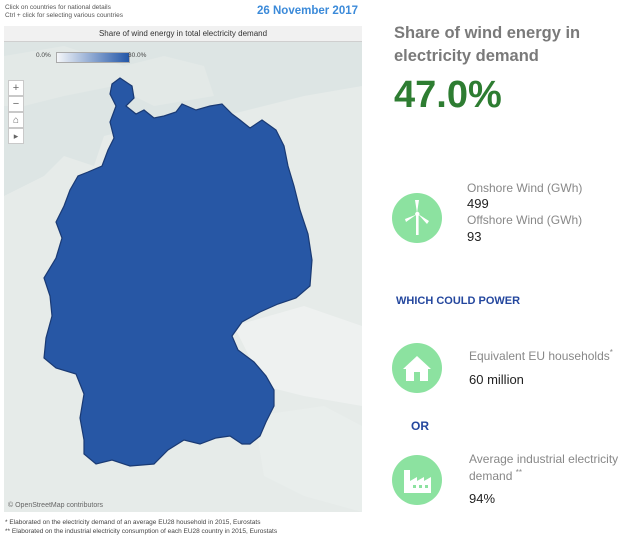 The image size is (640, 544). I want to click on home-icon: ⌂, so click(16, 120).